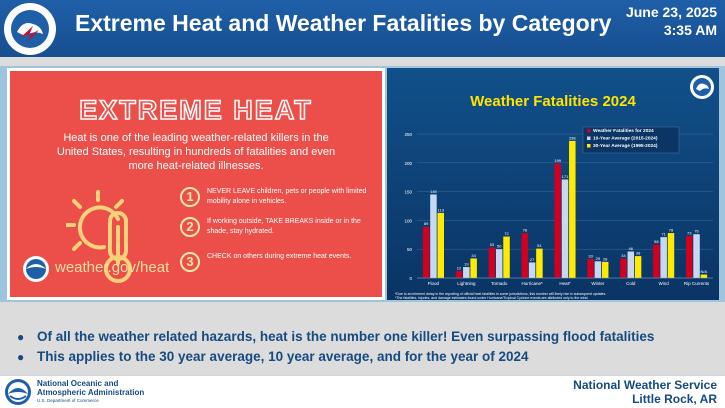 The width and height of the screenshot is (725, 408). I want to click on data-label: 29, so click(598, 258).